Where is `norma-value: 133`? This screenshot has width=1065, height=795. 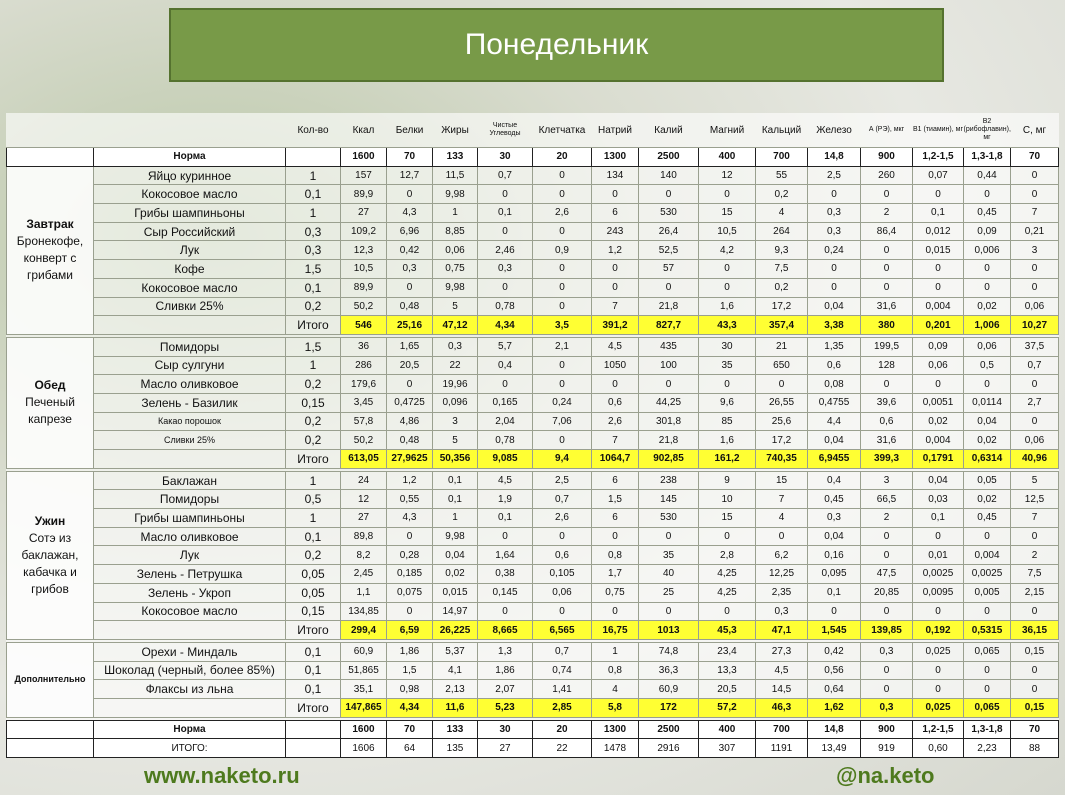 norma-value: 133 is located at coordinates (455, 157).